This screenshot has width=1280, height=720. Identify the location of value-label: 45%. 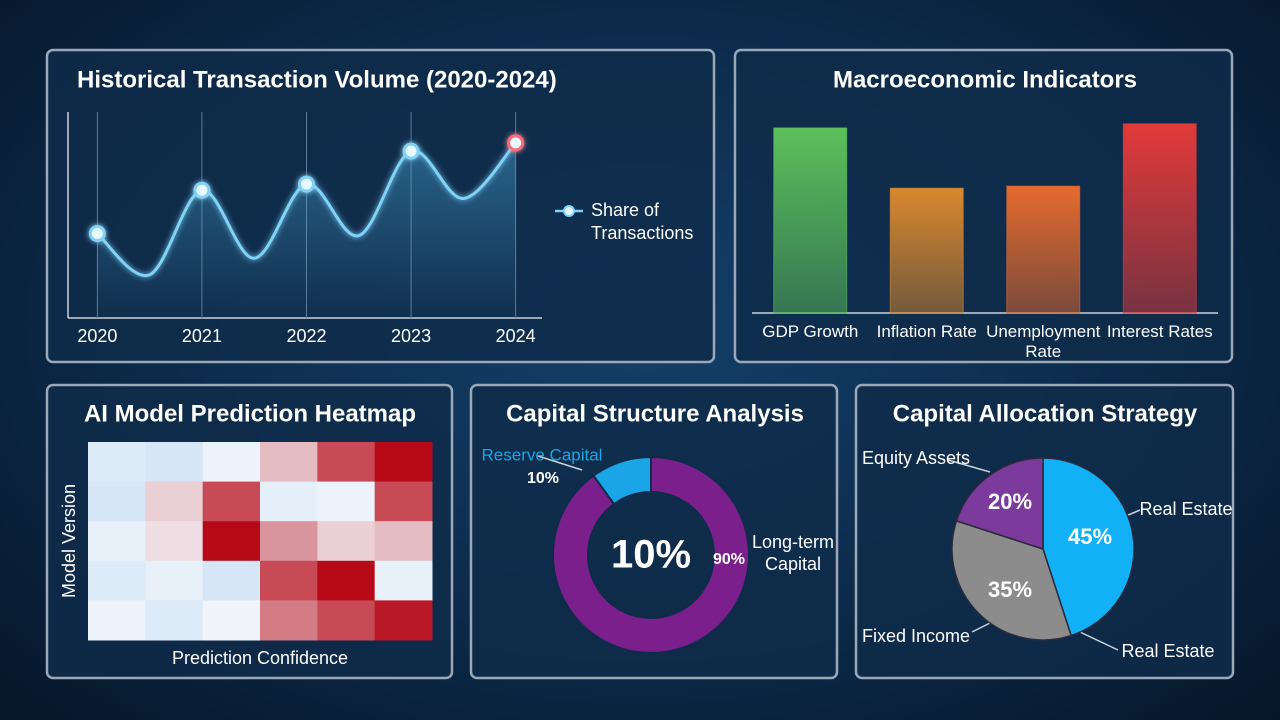
(1090, 536).